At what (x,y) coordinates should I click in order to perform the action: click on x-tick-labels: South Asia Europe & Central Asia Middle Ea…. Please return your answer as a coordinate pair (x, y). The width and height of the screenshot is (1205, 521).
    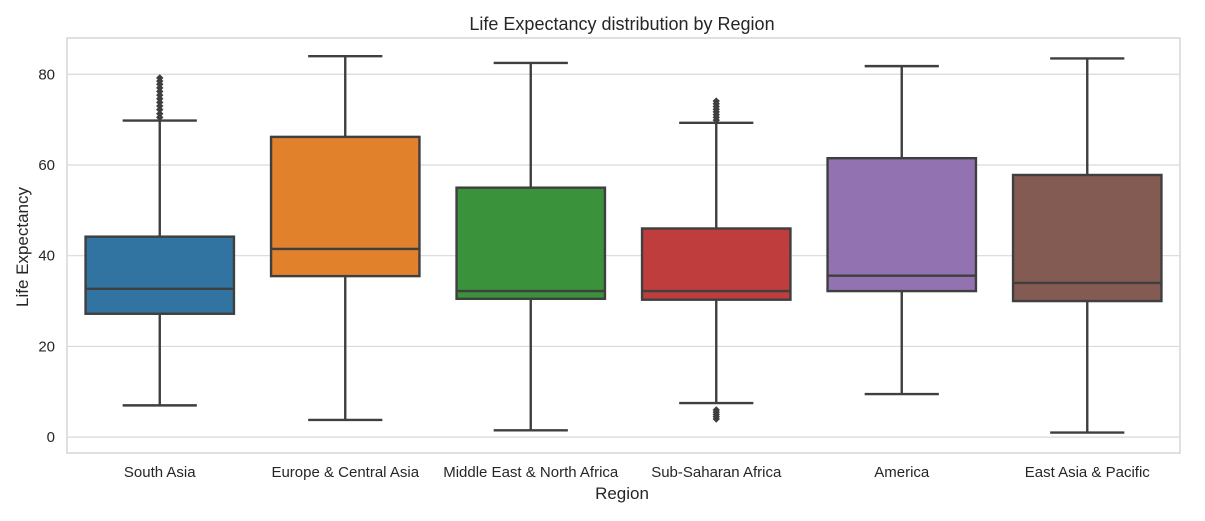
    Looking at the image, I should click on (637, 472).